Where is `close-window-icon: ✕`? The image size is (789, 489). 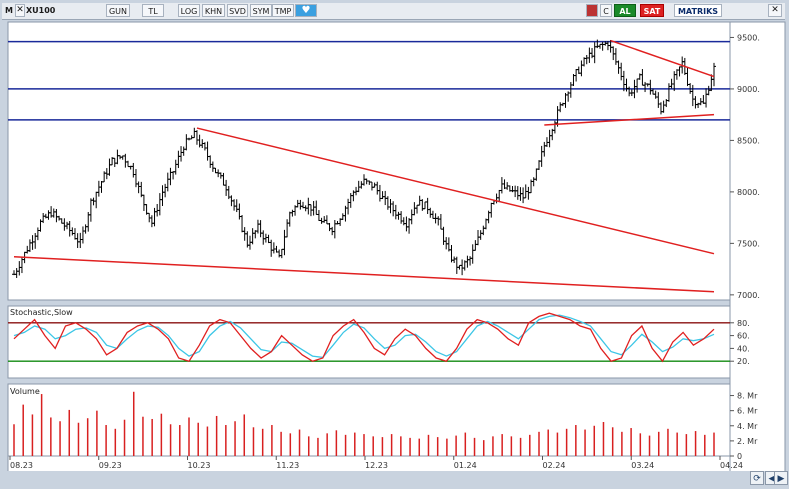 close-window-icon: ✕ is located at coordinates (775, 10).